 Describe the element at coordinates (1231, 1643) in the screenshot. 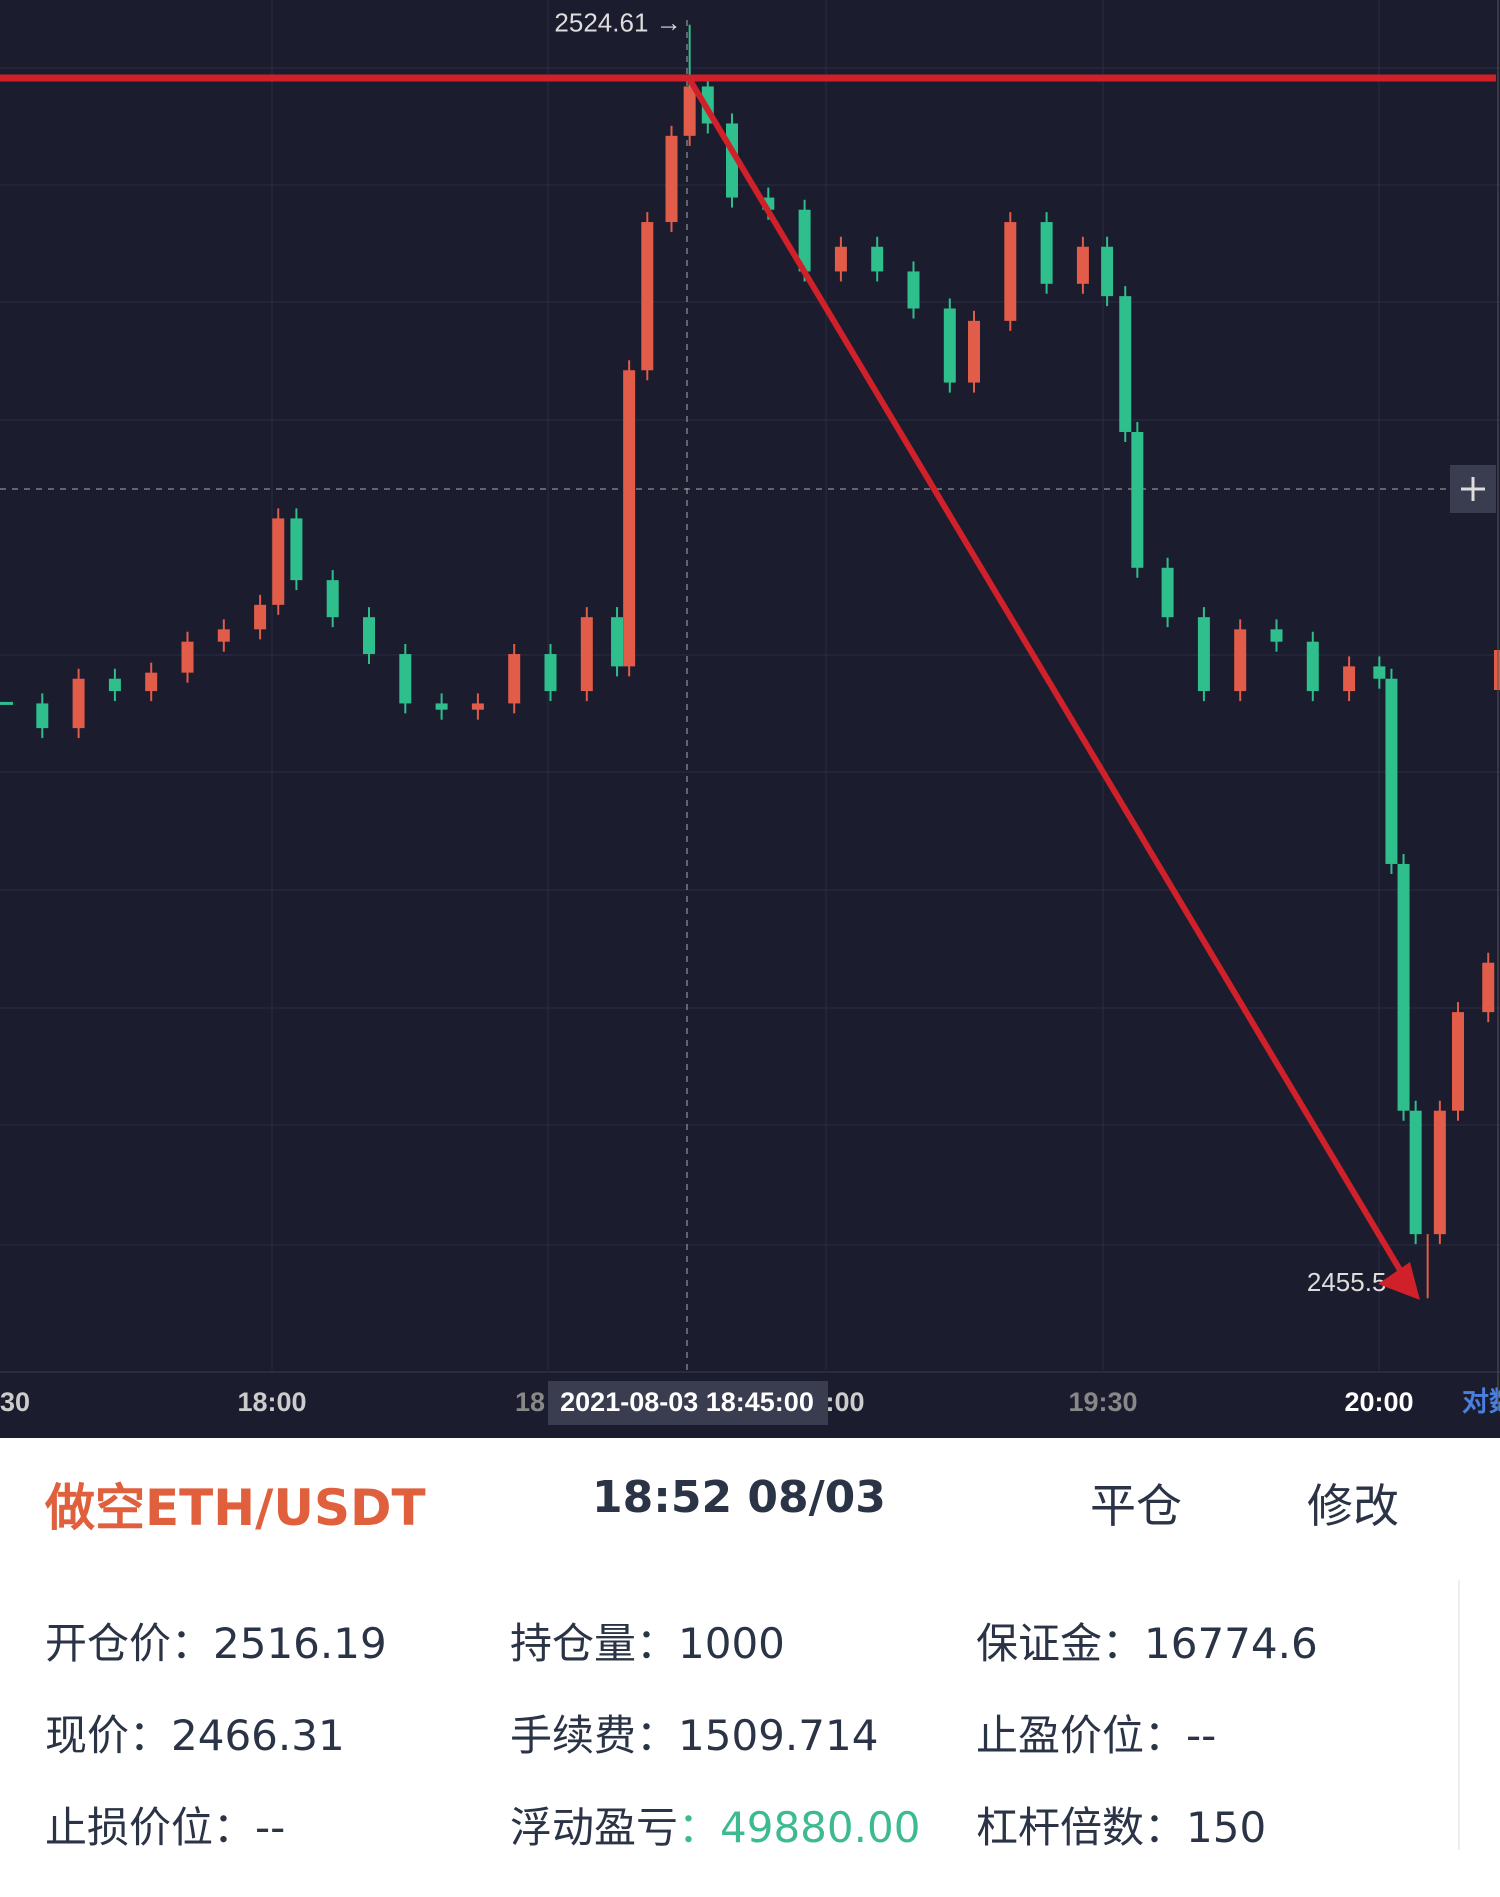

I see `field-value: 16774.6` at that location.